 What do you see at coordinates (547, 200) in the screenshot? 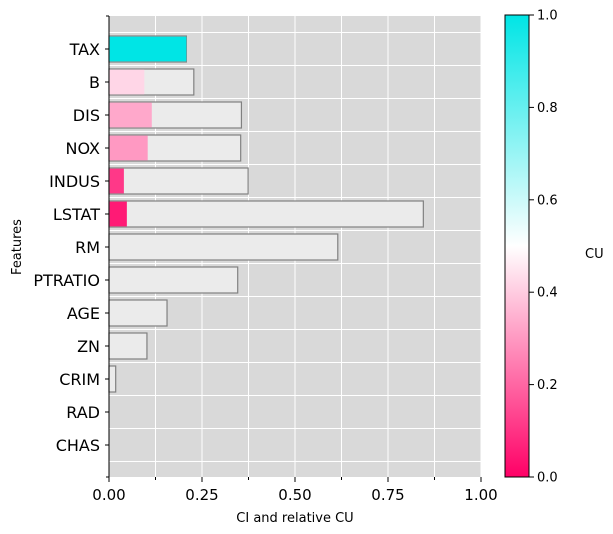
I see `colorbar-tick-label: 0.6` at bounding box center [547, 200].